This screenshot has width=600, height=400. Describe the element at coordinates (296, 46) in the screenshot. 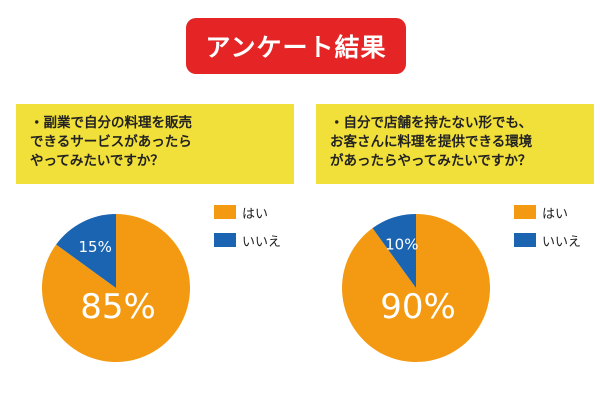

I see `survey-title: アンケート結果` at that location.